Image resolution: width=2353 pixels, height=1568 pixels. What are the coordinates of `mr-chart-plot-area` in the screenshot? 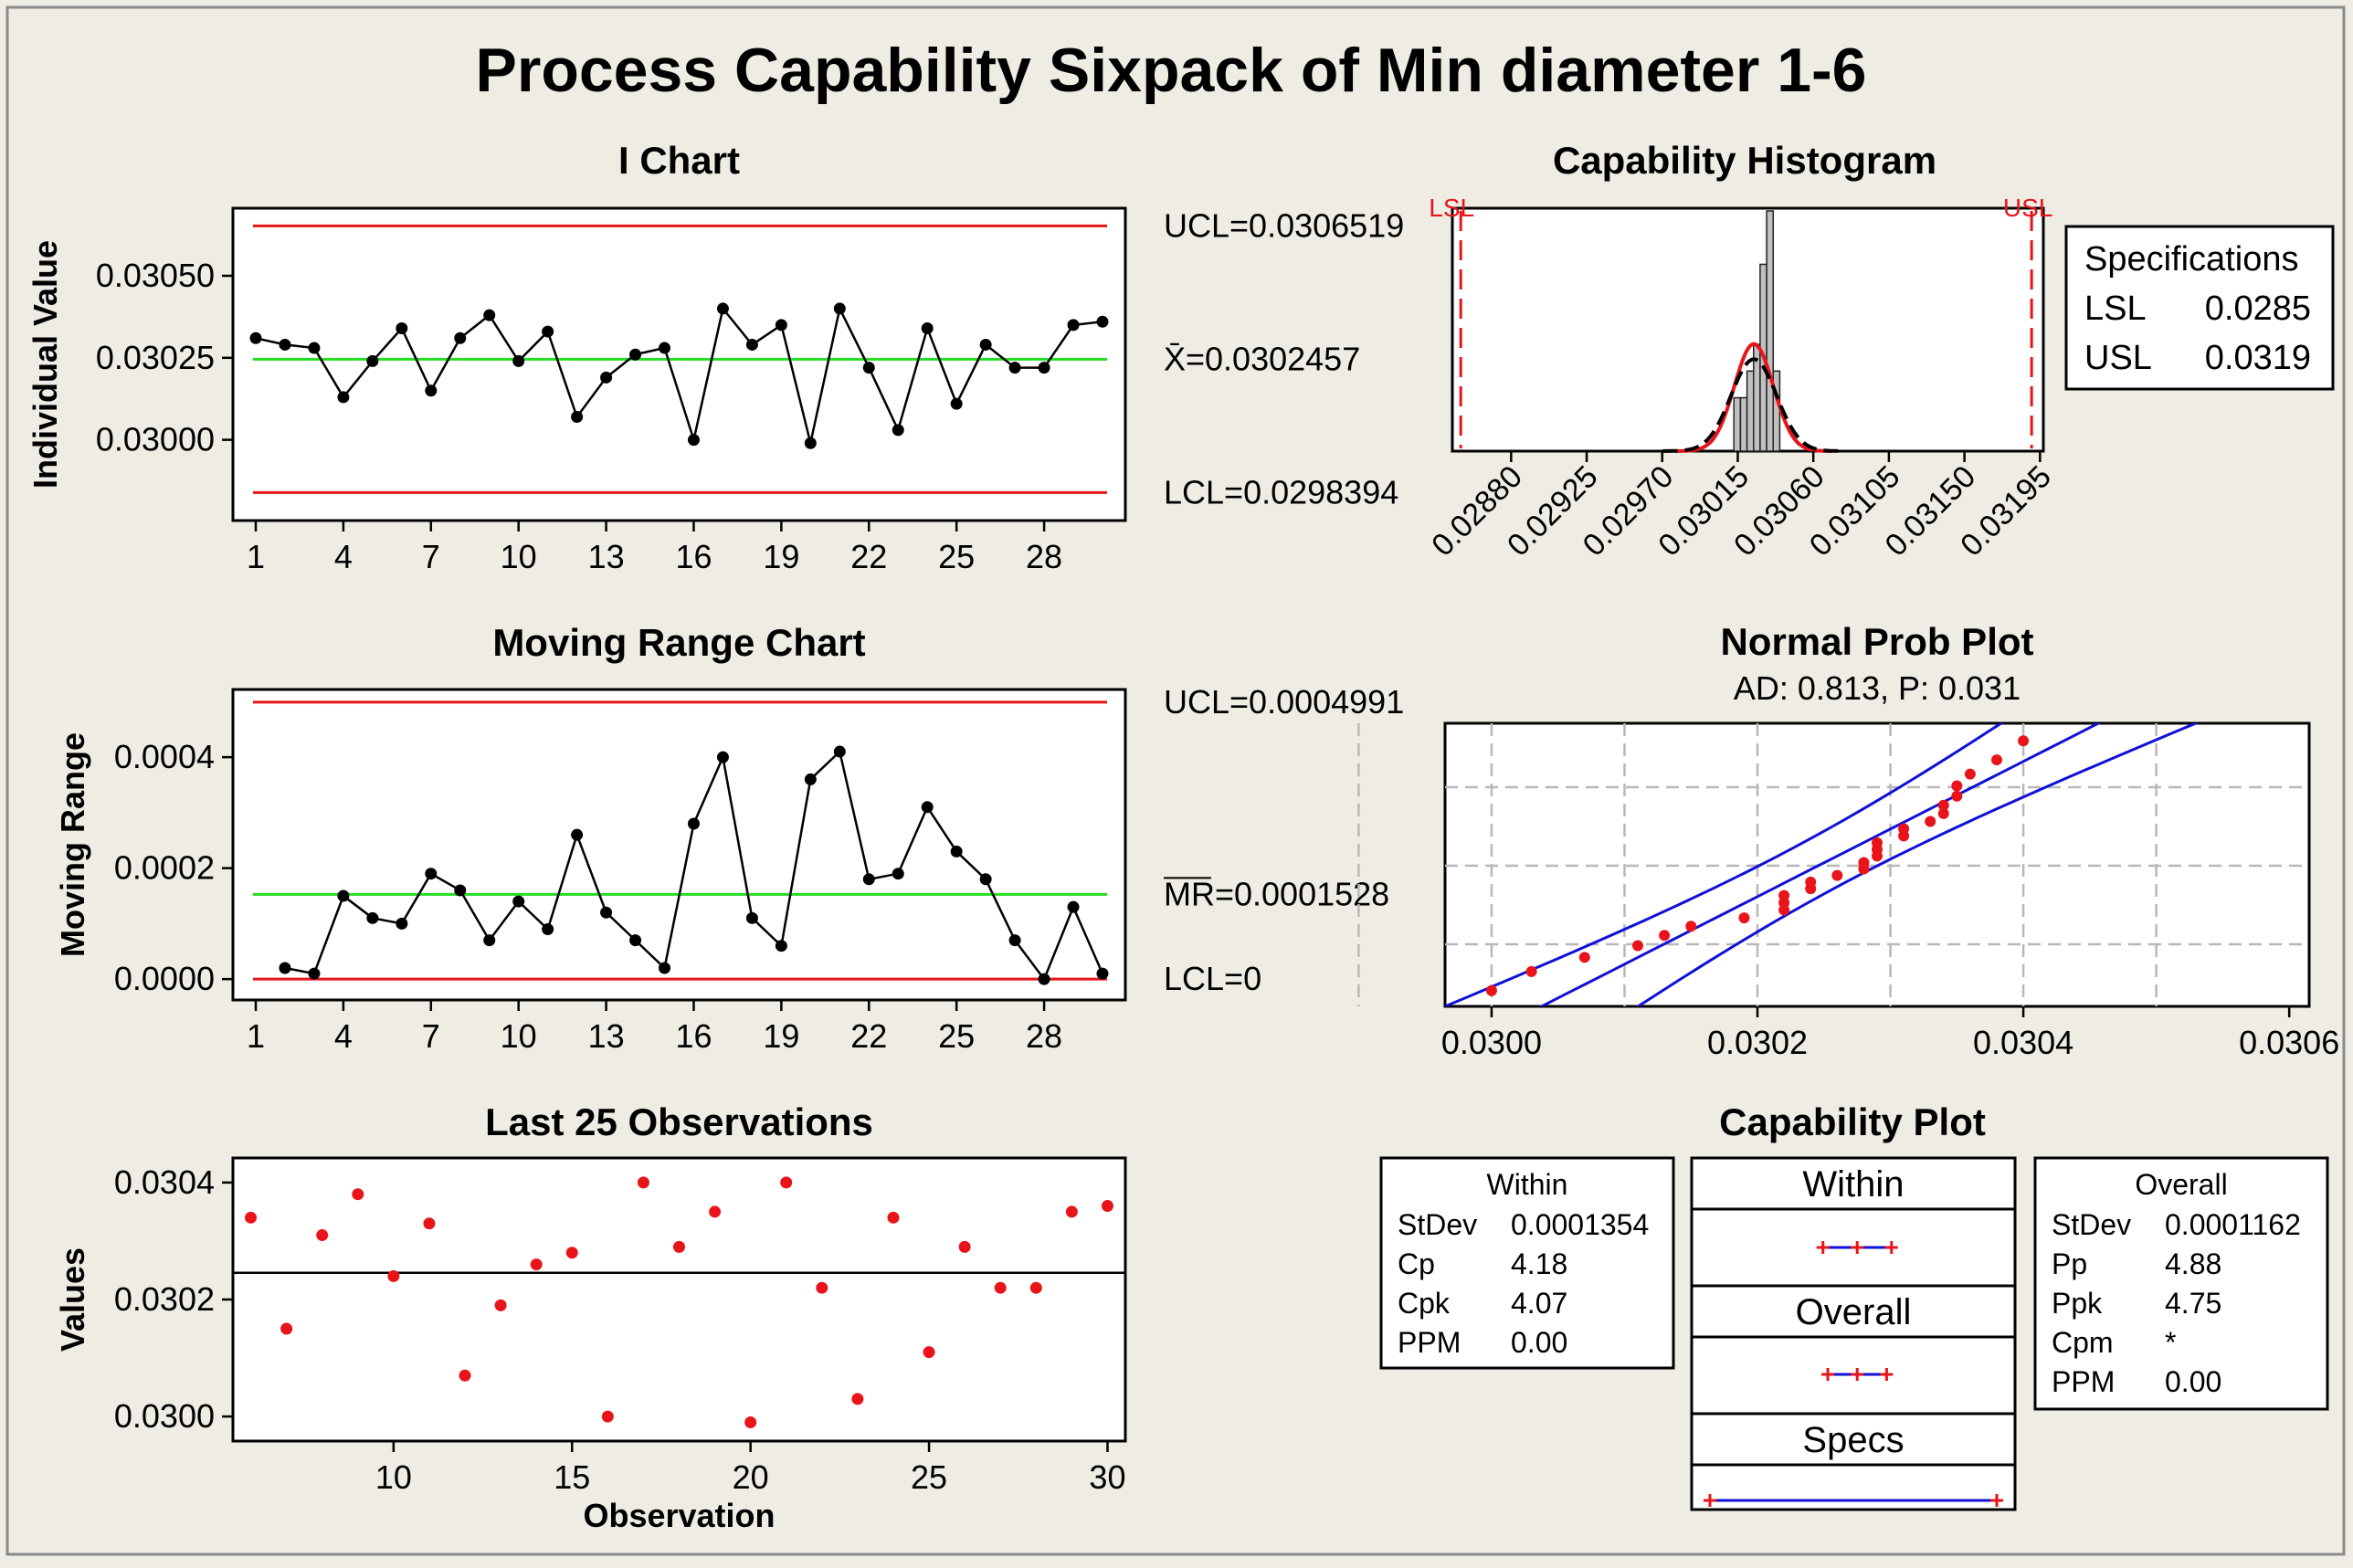 It's located at (679, 845).